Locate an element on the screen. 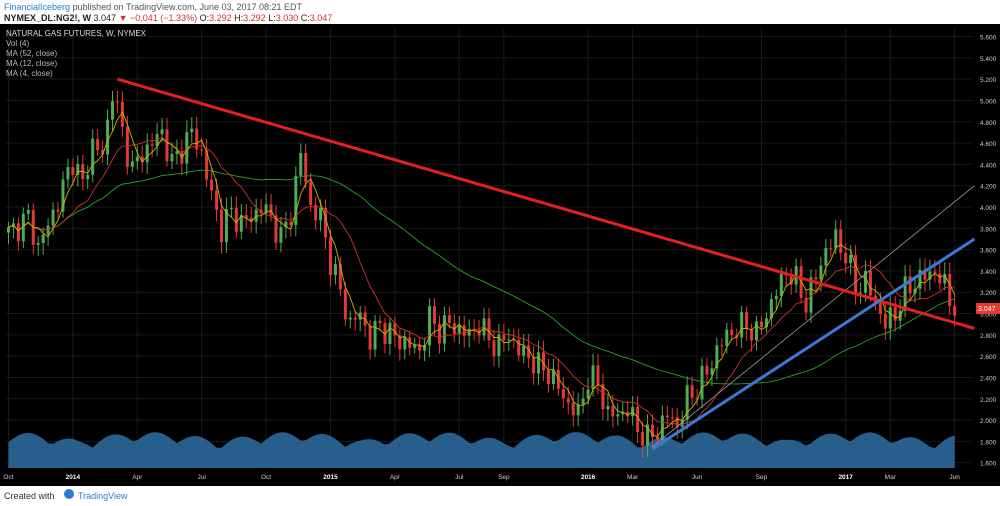  y-tick-label: 2.800 is located at coordinates (988, 336).